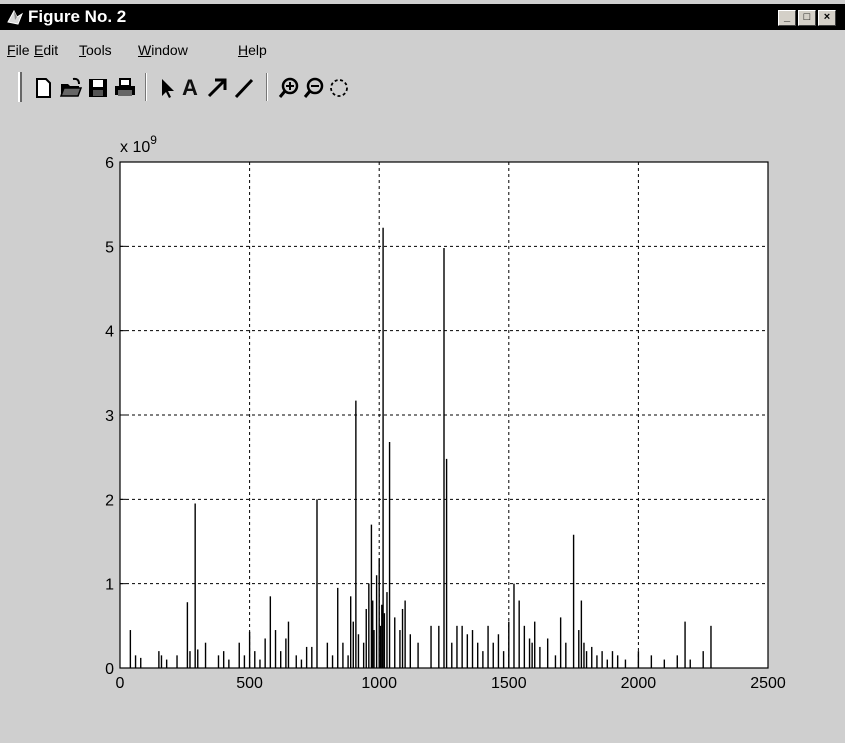 The height and width of the screenshot is (743, 845). What do you see at coordinates (109, 247) in the screenshot?
I see `y-tick-label: 5` at bounding box center [109, 247].